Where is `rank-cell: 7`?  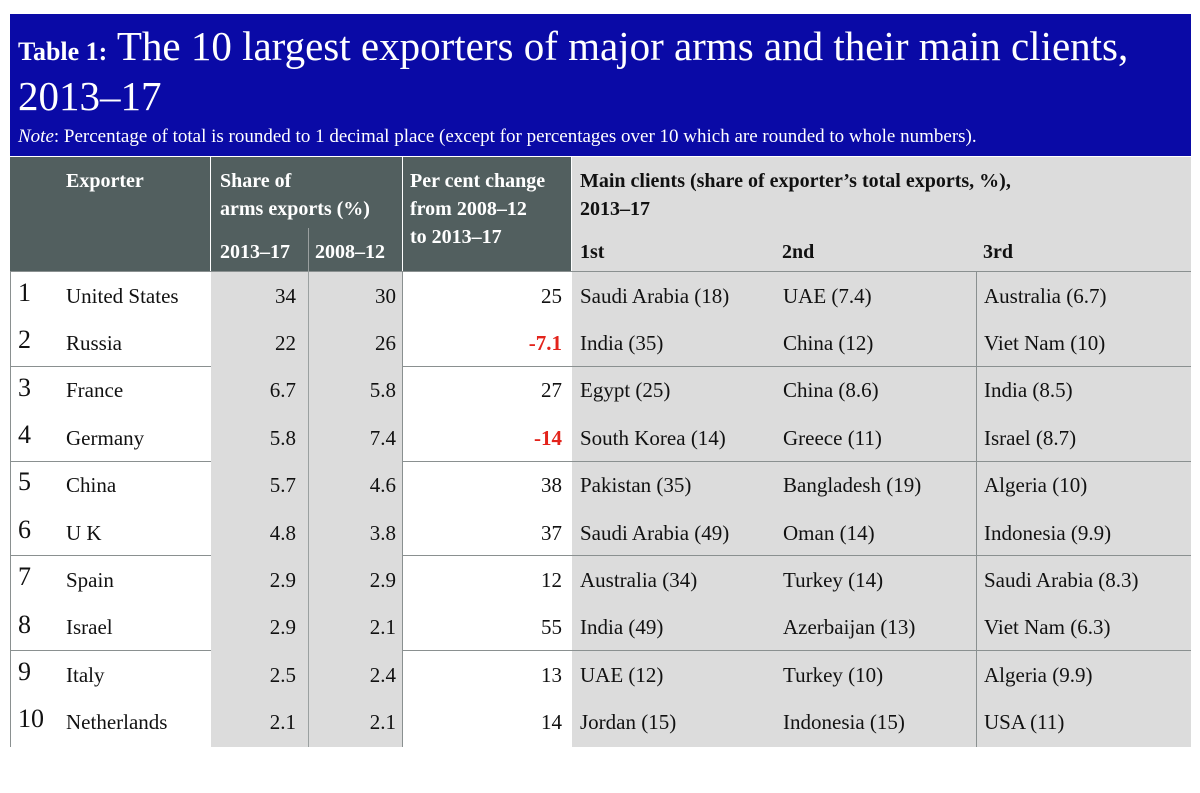
rank-cell: 7 is located at coordinates (24, 577).